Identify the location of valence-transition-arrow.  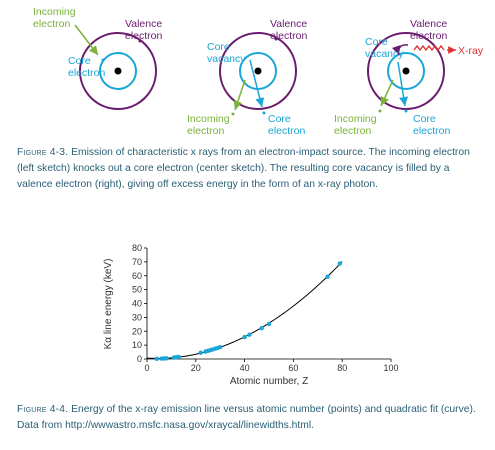
(400, 50).